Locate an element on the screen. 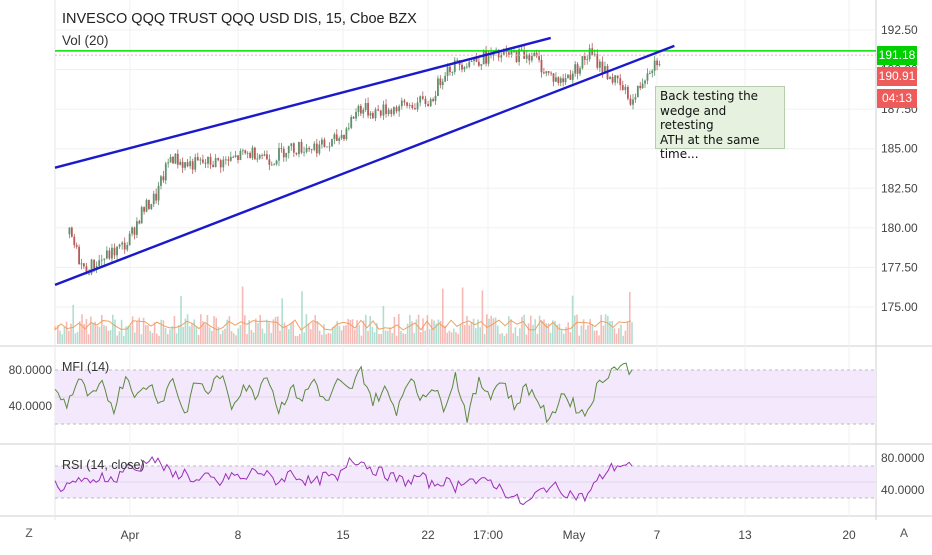 The width and height of the screenshot is (932, 555). zoom-button: Z is located at coordinates (29, 533).